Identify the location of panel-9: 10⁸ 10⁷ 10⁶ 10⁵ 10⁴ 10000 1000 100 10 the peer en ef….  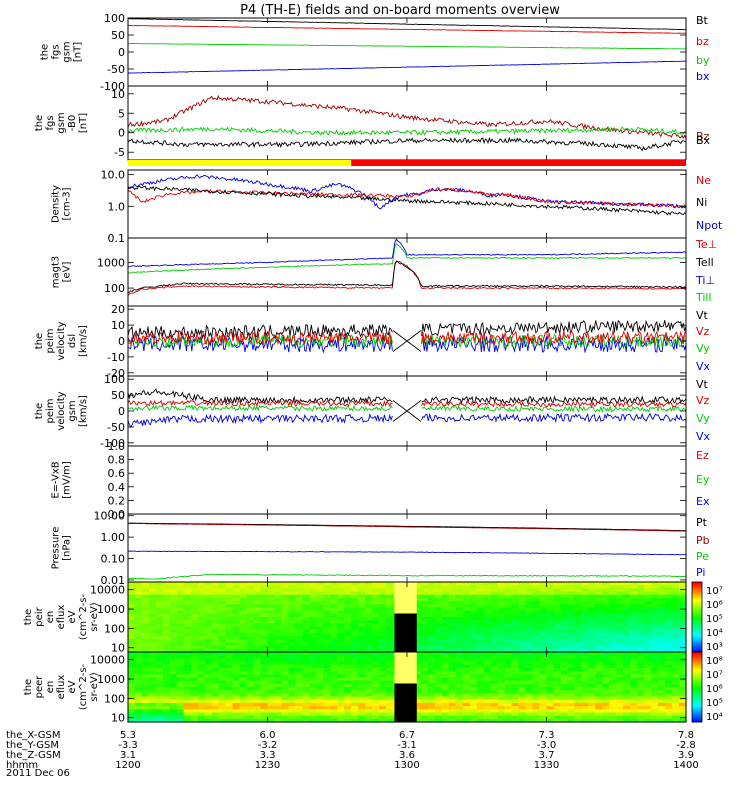
(373, 688).